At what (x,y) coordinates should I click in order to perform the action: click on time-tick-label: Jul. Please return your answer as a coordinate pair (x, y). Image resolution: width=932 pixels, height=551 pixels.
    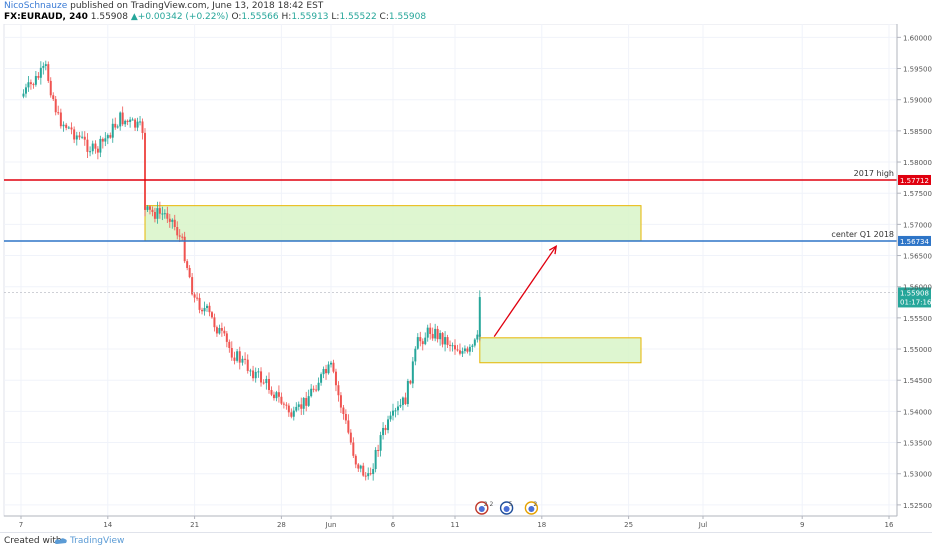
    Looking at the image, I should click on (703, 525).